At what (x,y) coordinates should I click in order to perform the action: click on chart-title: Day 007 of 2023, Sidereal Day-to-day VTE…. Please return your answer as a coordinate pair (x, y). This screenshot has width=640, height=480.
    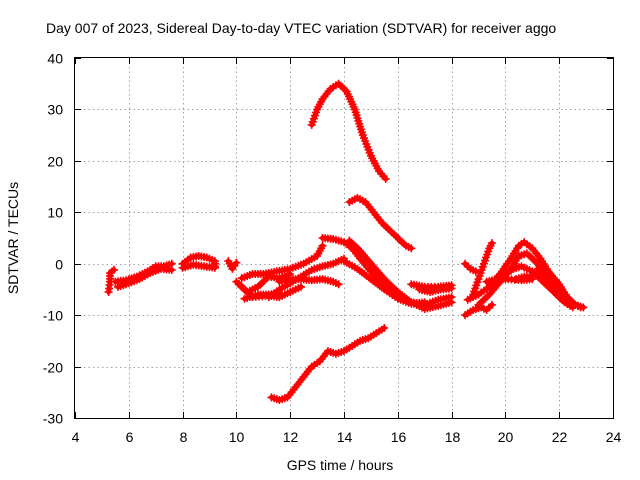
    Looking at the image, I should click on (301, 28).